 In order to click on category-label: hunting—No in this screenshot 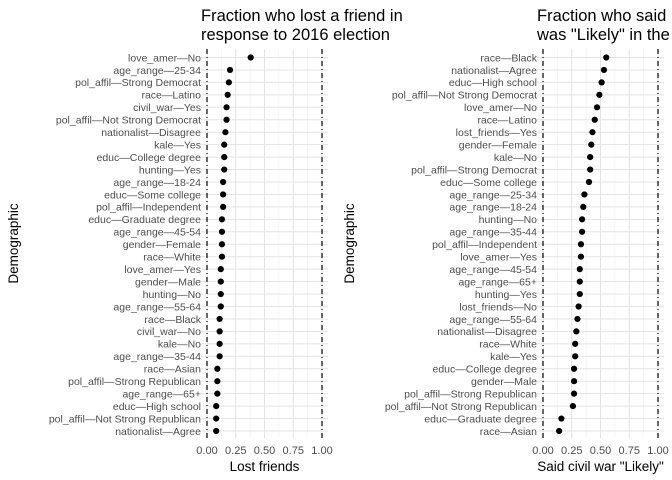, I will do `click(172, 295)`.